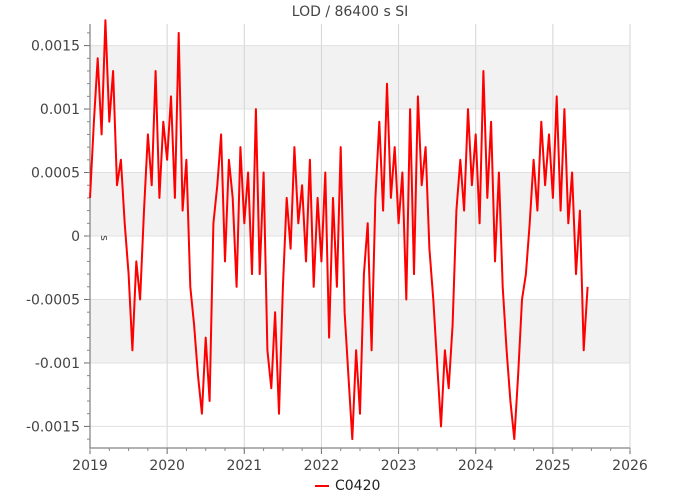  I want to click on legend-label-c0420: C0420, so click(357, 486).